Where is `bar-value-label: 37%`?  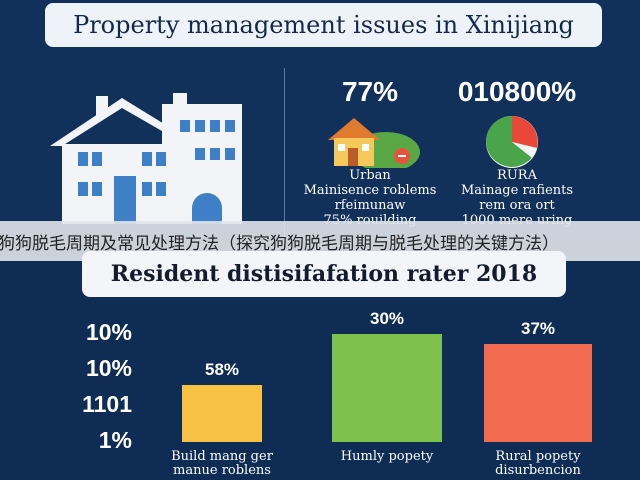
bar-value-label: 37% is located at coordinates (538, 328).